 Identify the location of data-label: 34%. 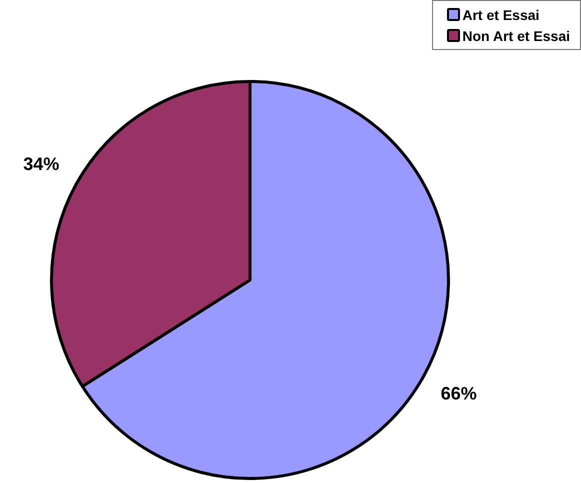
(41, 164).